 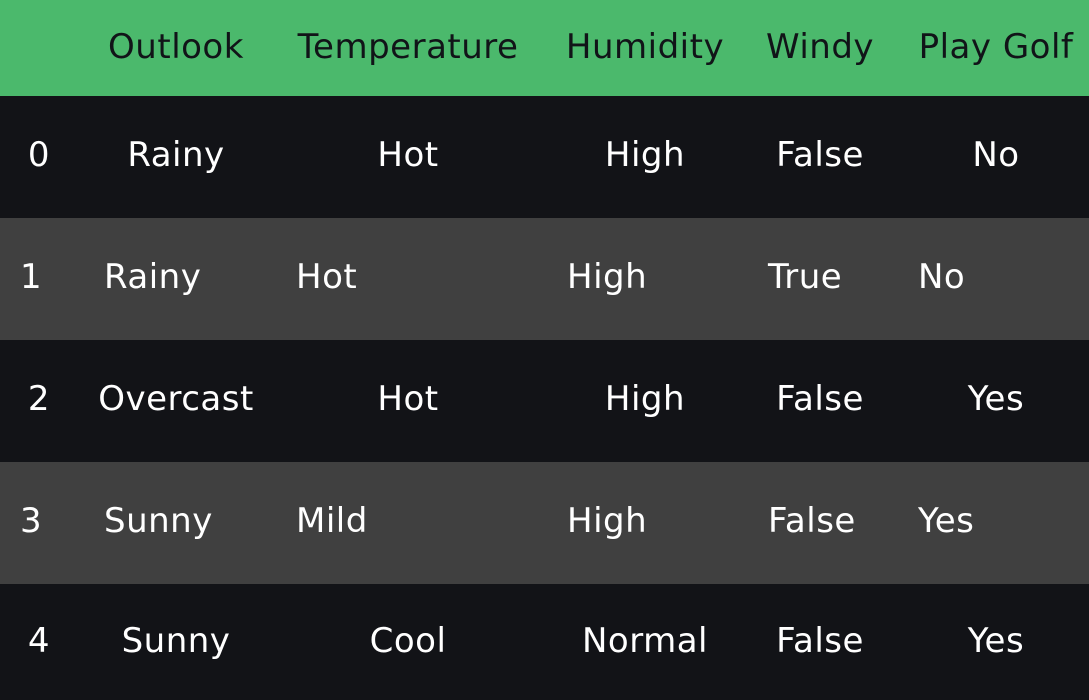 What do you see at coordinates (805, 277) in the screenshot?
I see `cell-windy: True` at bounding box center [805, 277].